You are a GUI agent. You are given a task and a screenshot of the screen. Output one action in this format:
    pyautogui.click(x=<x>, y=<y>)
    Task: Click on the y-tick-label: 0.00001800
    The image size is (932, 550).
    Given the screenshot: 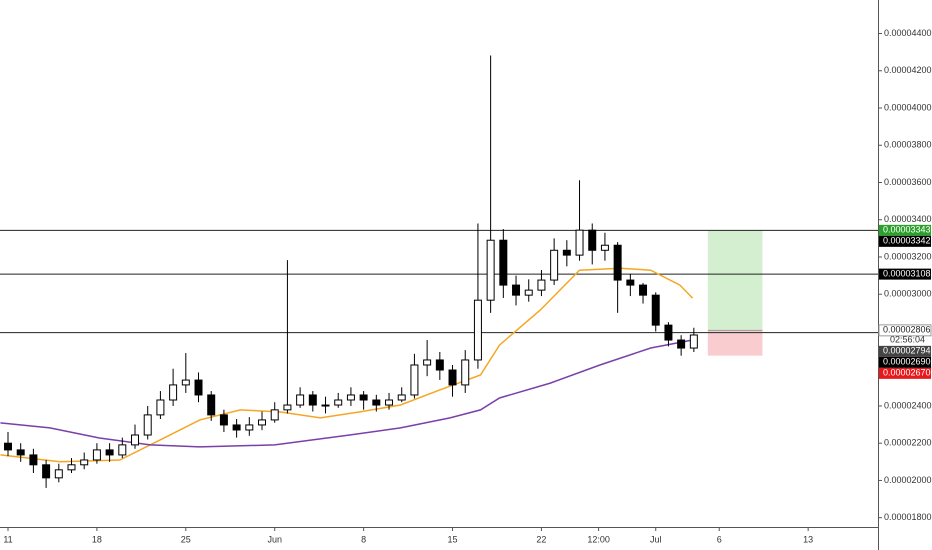 What is the action you would take?
    pyautogui.click(x=908, y=517)
    